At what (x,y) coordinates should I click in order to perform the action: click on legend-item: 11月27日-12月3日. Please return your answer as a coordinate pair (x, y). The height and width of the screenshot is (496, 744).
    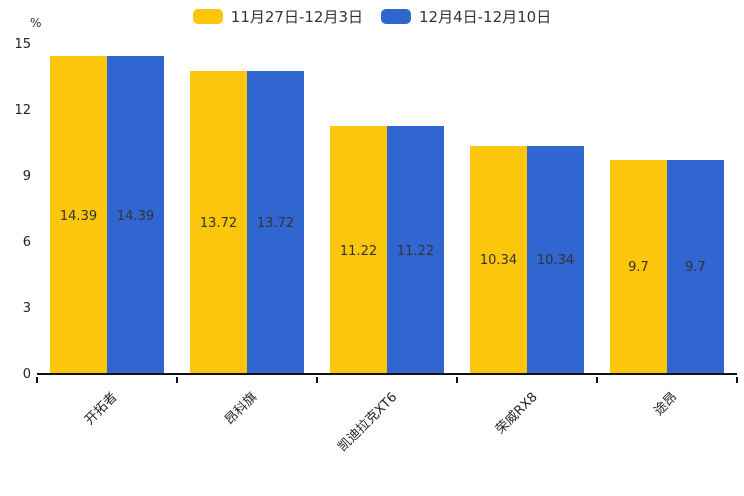
    Looking at the image, I should click on (277, 16).